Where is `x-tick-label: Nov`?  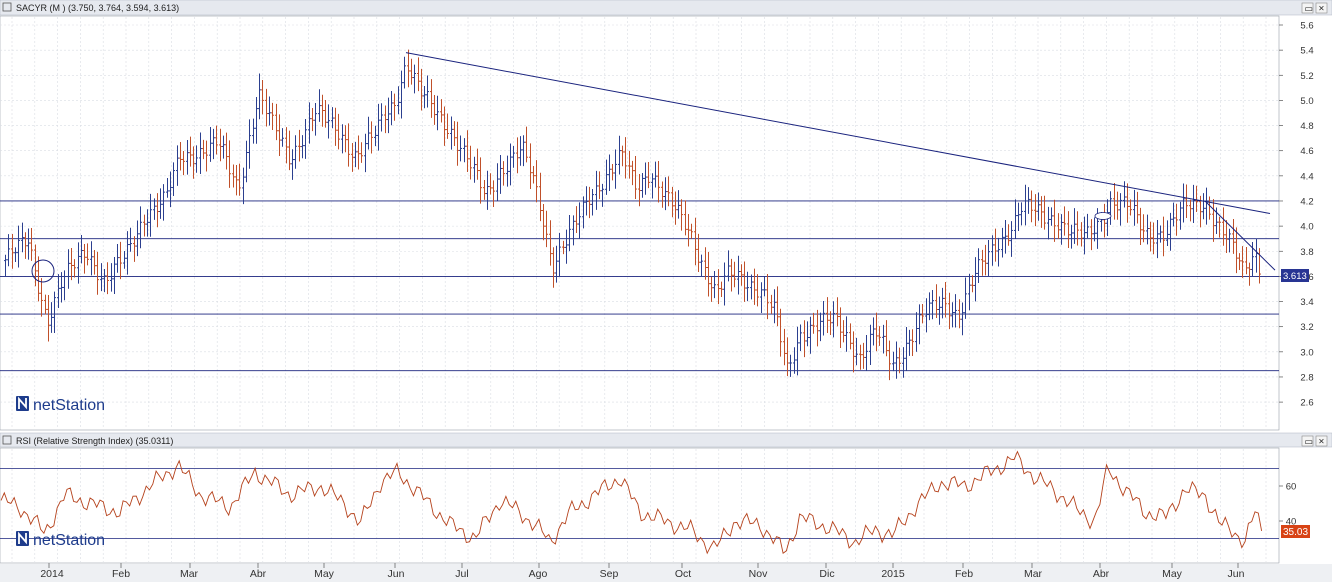 x-tick-label: Nov is located at coordinates (758, 574).